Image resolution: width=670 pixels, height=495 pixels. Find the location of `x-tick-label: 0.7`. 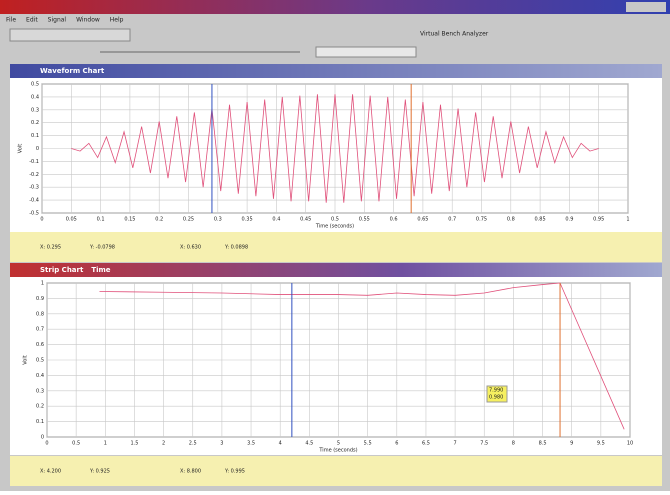

x-tick-label: 0.7 is located at coordinates (452, 220).